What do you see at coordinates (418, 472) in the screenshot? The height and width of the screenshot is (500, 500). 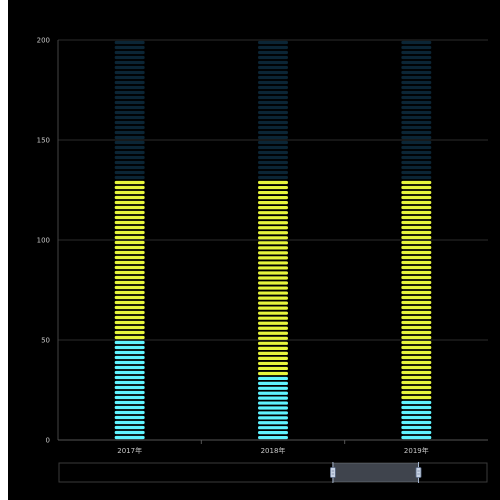 I see `datazoom-end-handle` at bounding box center [418, 472].